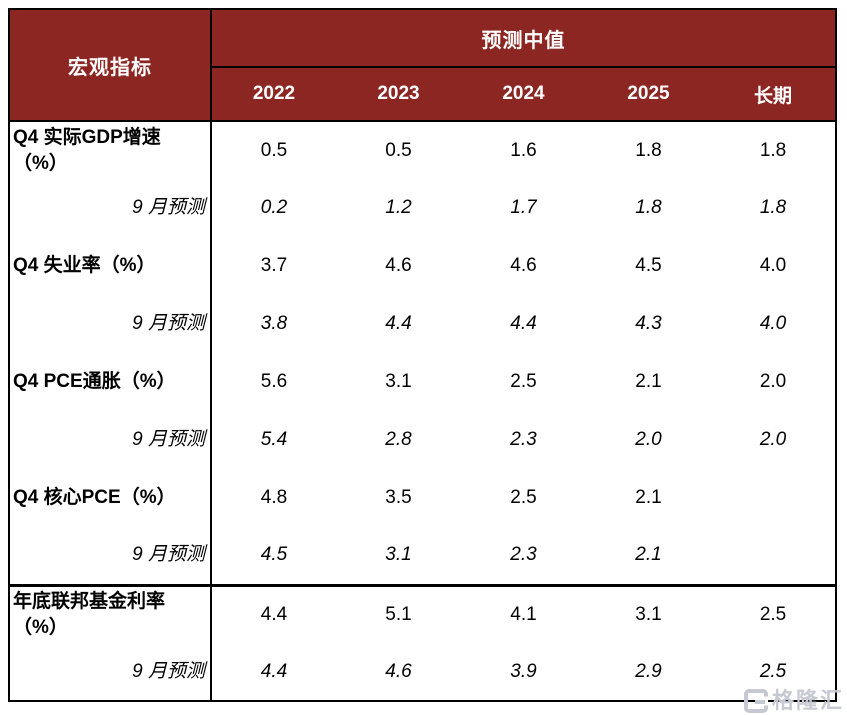 The width and height of the screenshot is (847, 715). What do you see at coordinates (523, 150) in the screenshot?
I see `value-cell: 1.6` at bounding box center [523, 150].